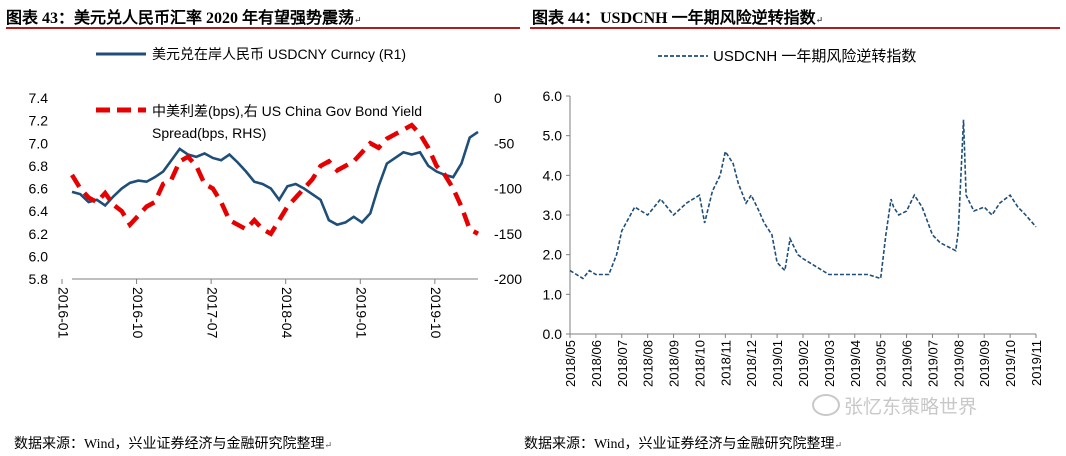 The width and height of the screenshot is (1066, 456). I want to click on y-tick-label: 6.4, so click(39, 211).